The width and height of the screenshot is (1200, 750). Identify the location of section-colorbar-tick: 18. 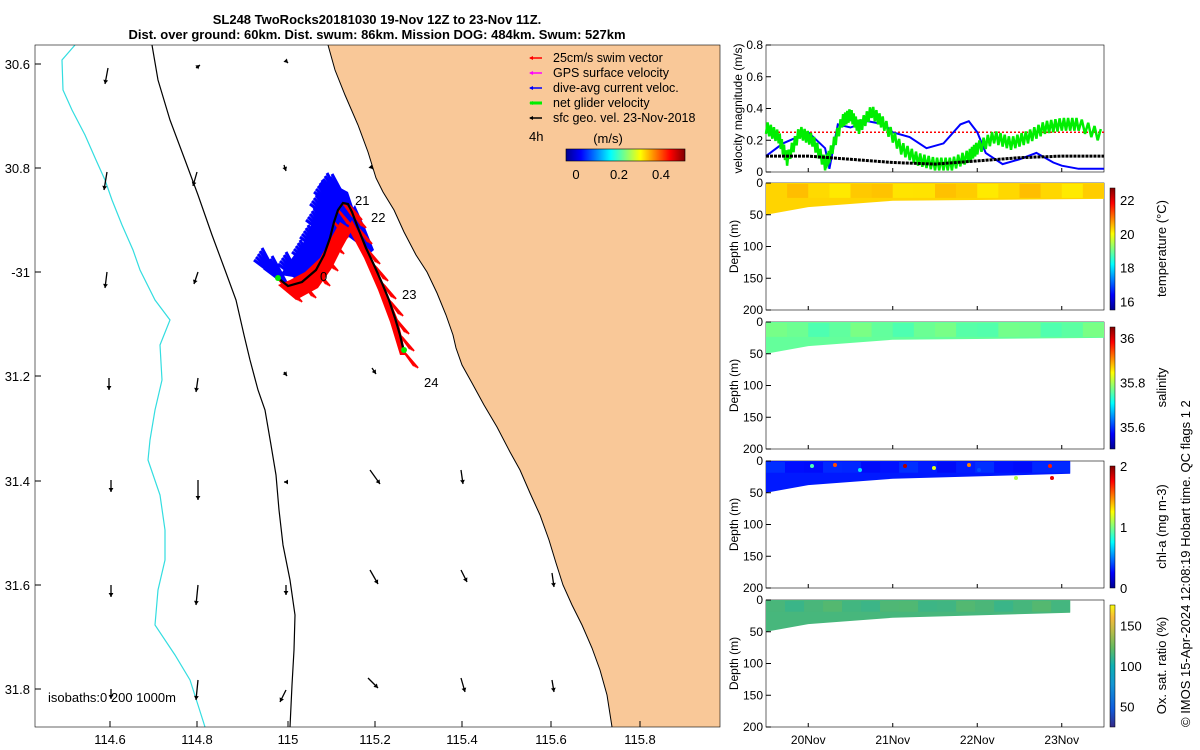
(1127, 268).